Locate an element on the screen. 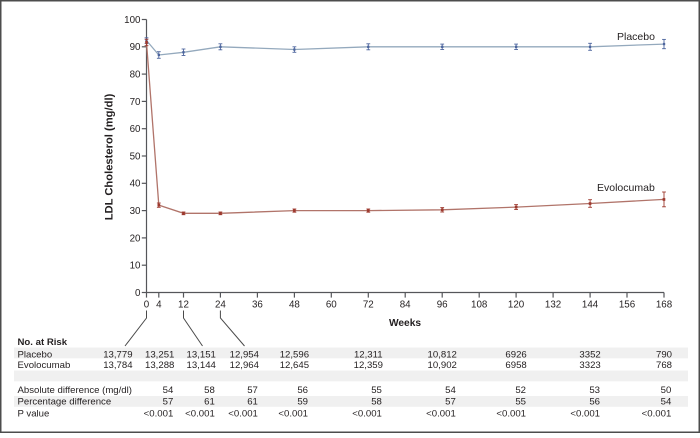  svg-text: Absolute difference (mg/dl) is located at coordinates (75, 390).